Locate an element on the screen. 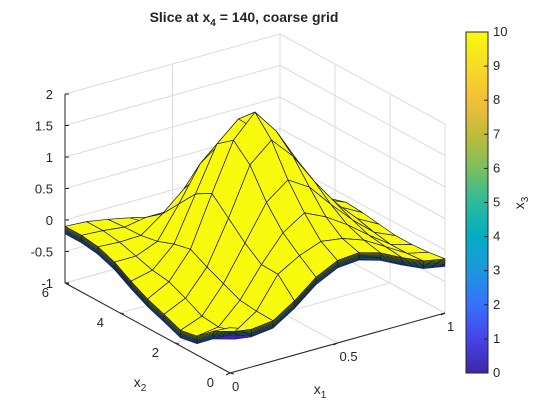 The height and width of the screenshot is (420, 560). x-tick-labels: 00.51 is located at coordinates (339, 353).